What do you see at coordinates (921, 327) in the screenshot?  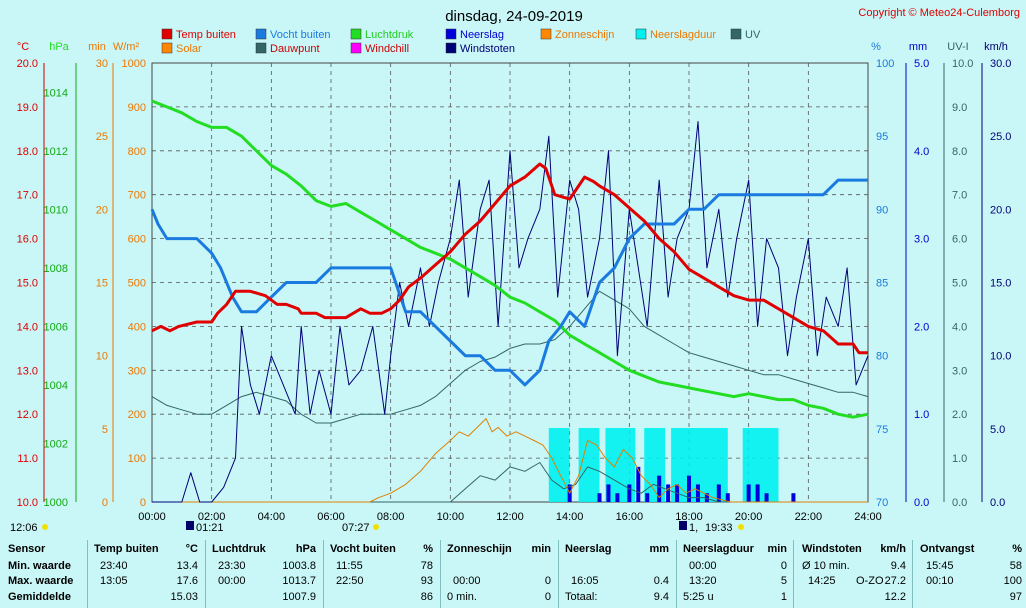 I see `rain-axis-tick: 2.0` at bounding box center [921, 327].